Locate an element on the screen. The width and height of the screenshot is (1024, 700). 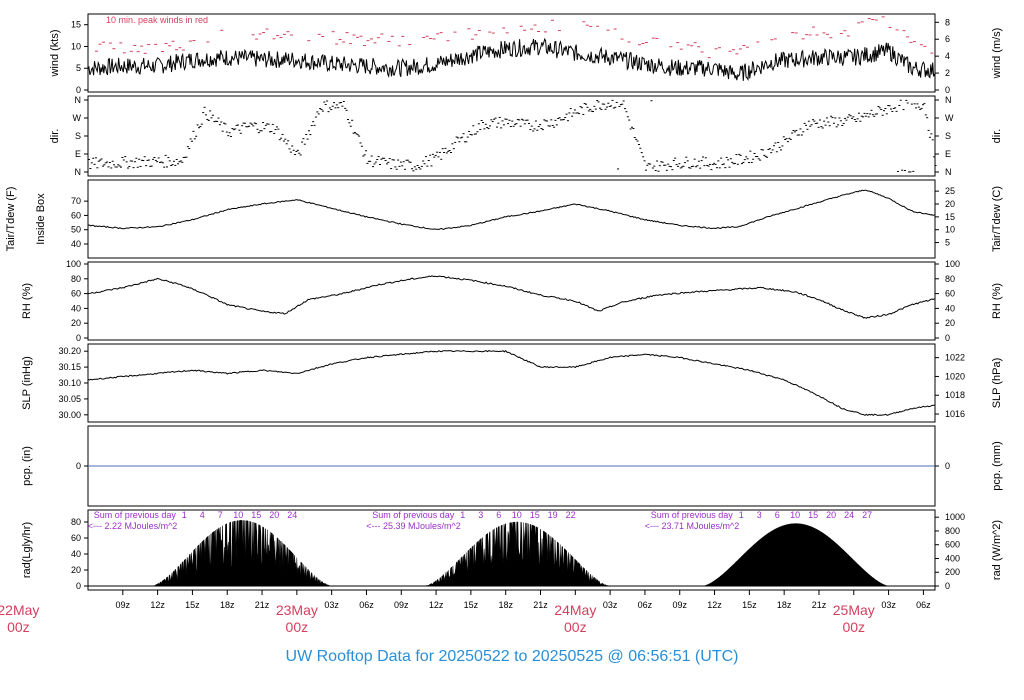
wind-right-label: wind (m/s) is located at coordinates (997, 54).